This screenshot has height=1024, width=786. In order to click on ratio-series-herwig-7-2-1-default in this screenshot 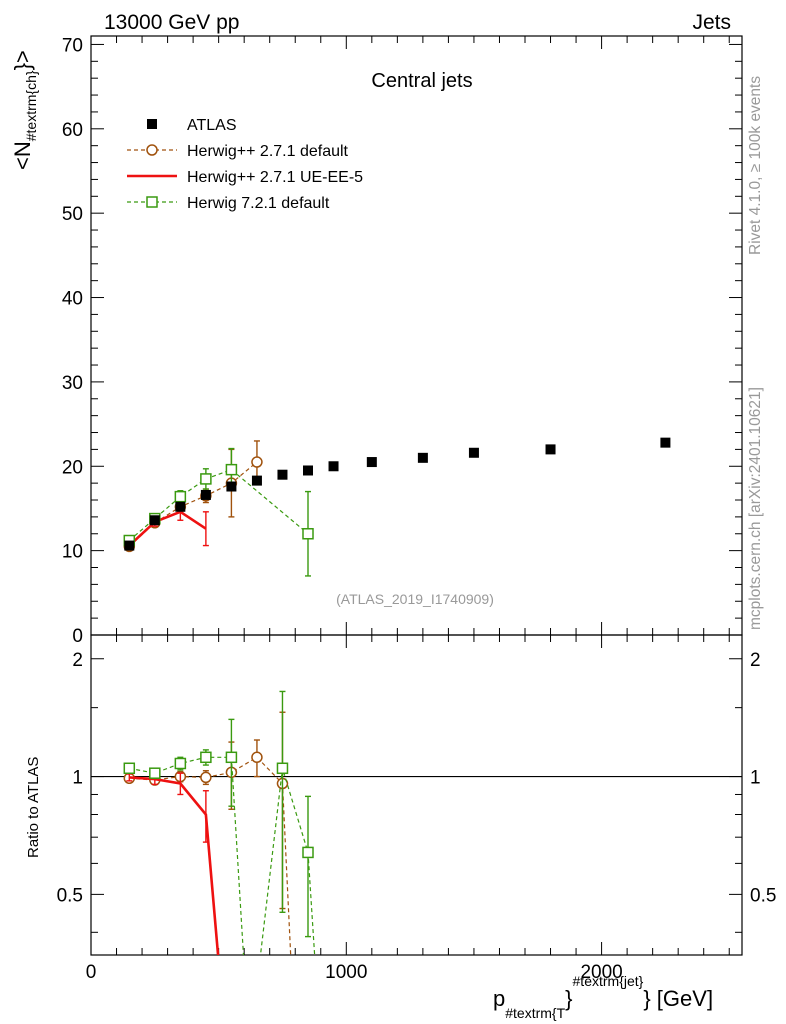, I will do `click(219, 822)`.